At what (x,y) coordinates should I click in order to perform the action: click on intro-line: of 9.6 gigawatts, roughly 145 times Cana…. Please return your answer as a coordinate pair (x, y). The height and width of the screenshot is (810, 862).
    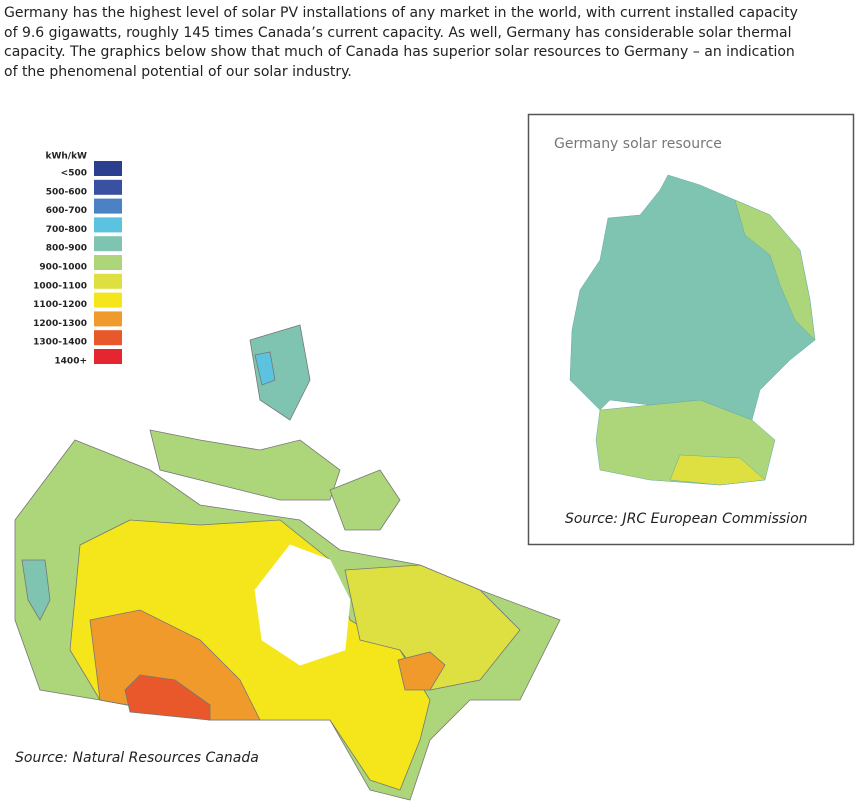
    Looking at the image, I should click on (398, 32).